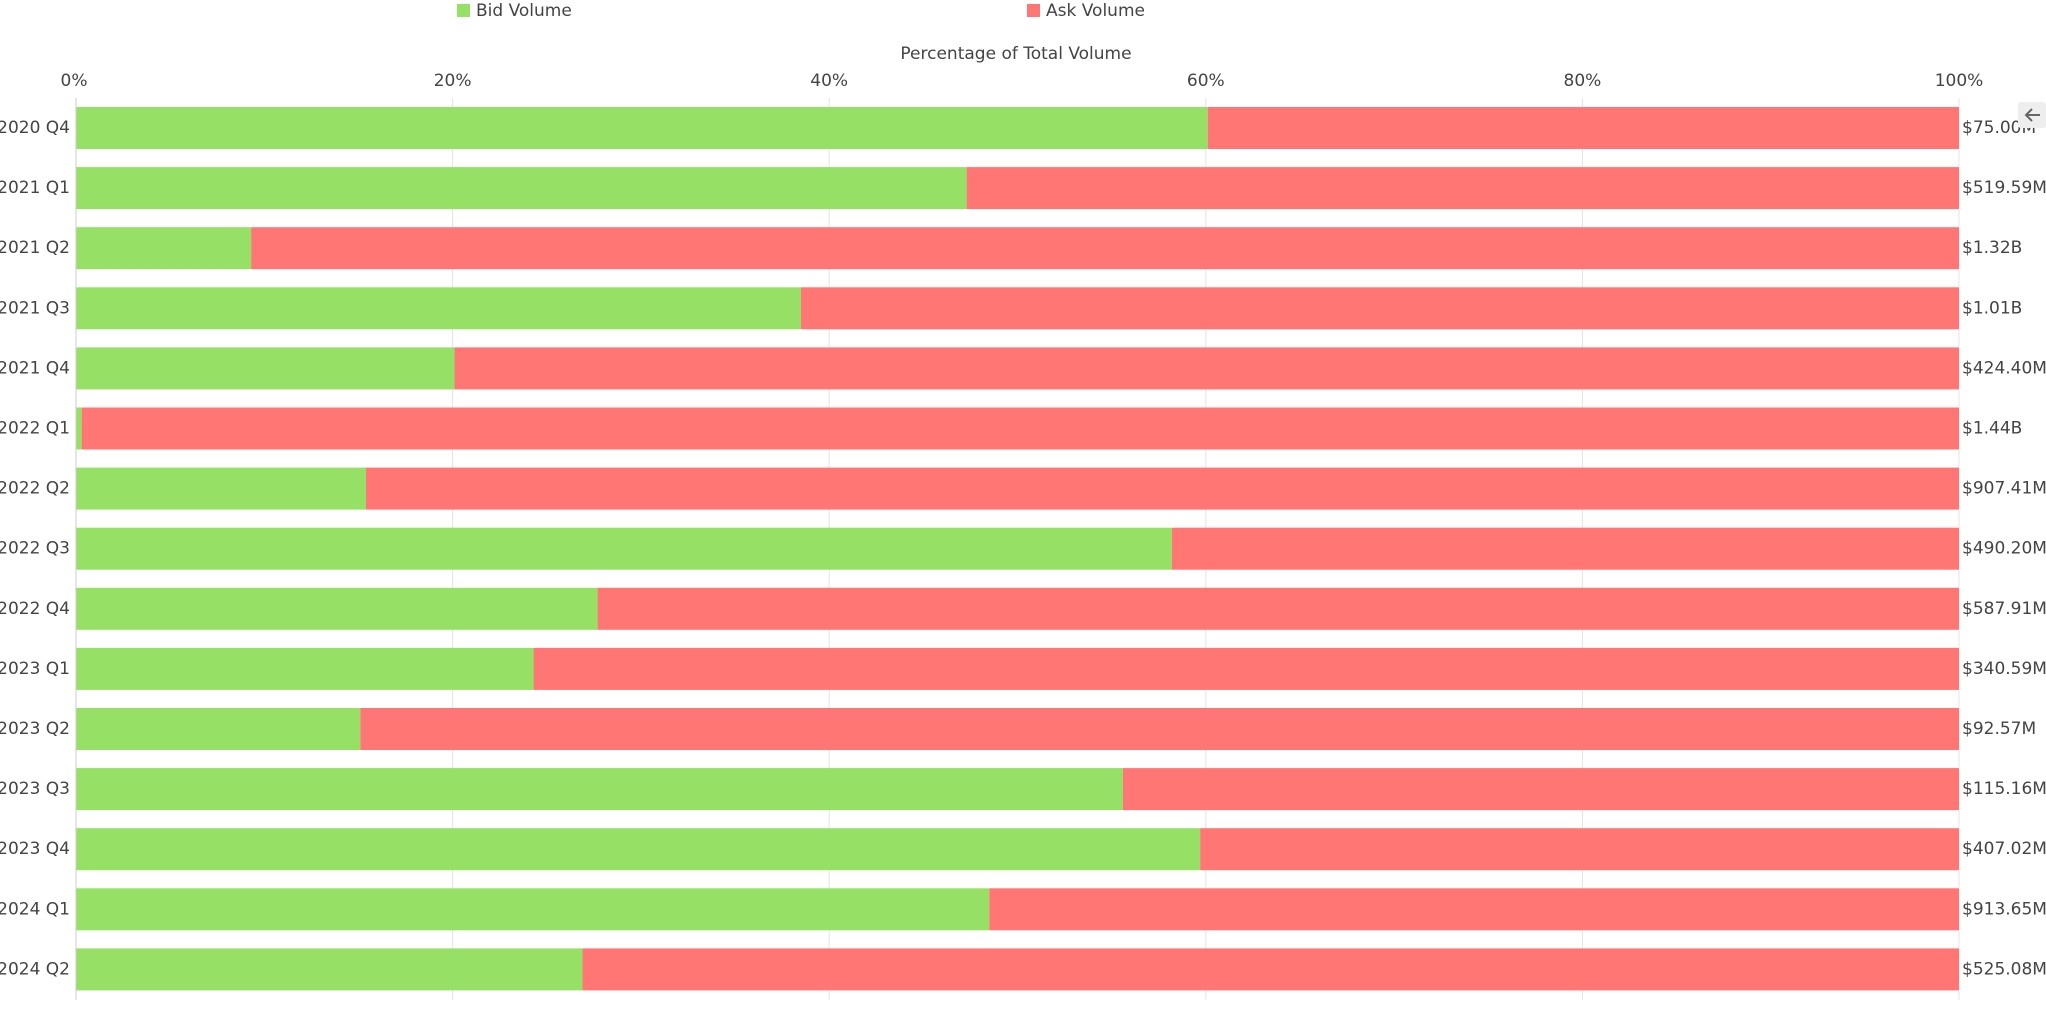  What do you see at coordinates (1206, 81) in the screenshot?
I see `x-tick-label: 60%` at bounding box center [1206, 81].